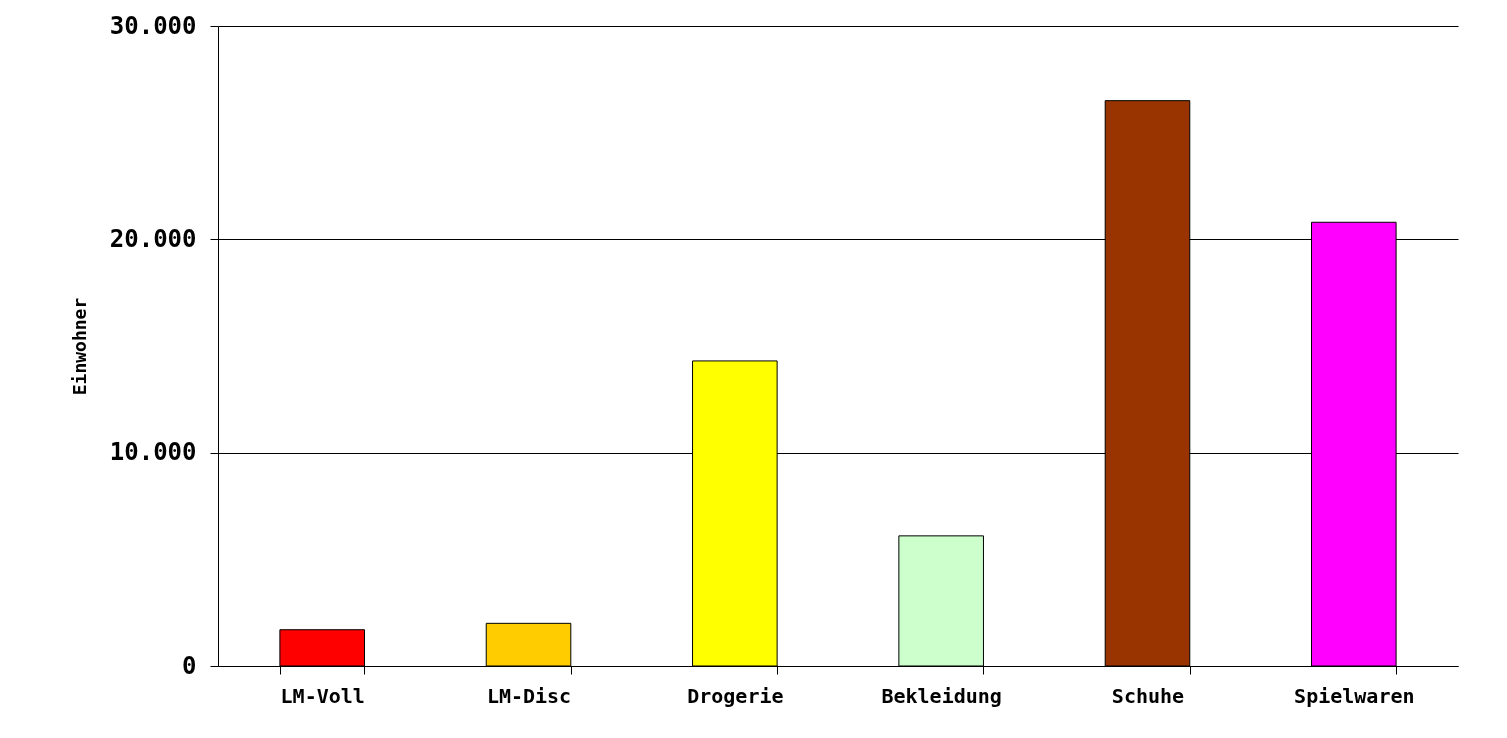 The height and width of the screenshot is (738, 1507). Describe the element at coordinates (189, 665) in the screenshot. I see `y-tick-label: 0` at that location.